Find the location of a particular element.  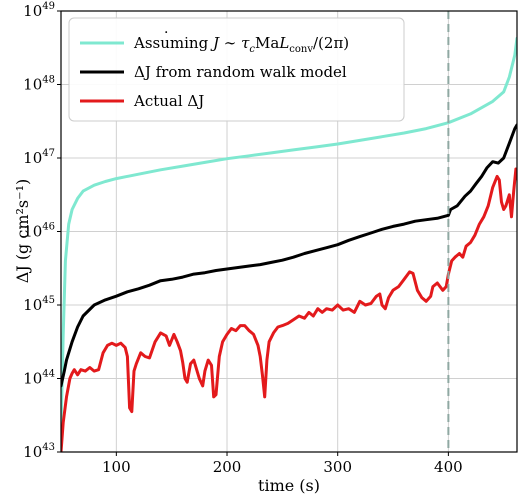

legend-label-random-walk: ΔJ from random walk model is located at coordinates (240, 72).